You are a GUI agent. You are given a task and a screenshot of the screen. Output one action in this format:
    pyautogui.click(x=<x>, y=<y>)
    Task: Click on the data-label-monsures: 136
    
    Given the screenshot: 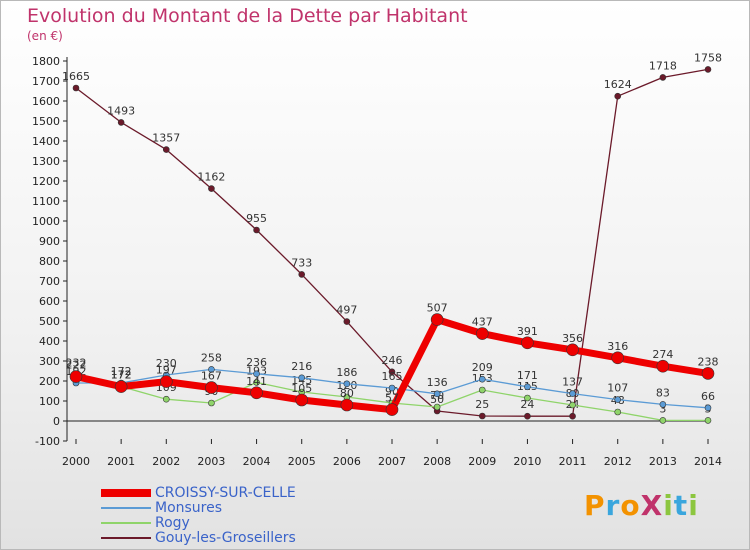 What is the action you would take?
    pyautogui.click(x=437, y=382)
    